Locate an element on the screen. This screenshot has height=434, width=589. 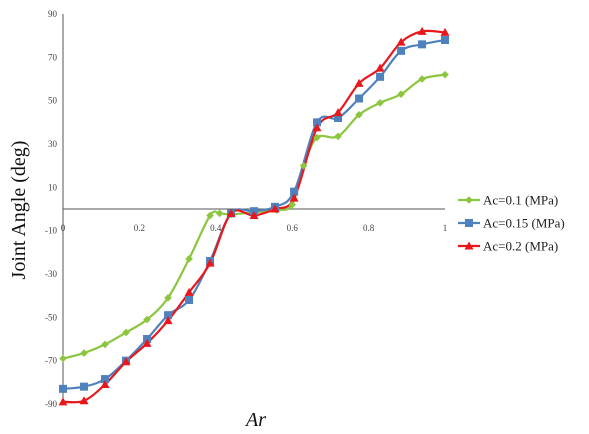
x-tick-label: 0.8 is located at coordinates (369, 228).